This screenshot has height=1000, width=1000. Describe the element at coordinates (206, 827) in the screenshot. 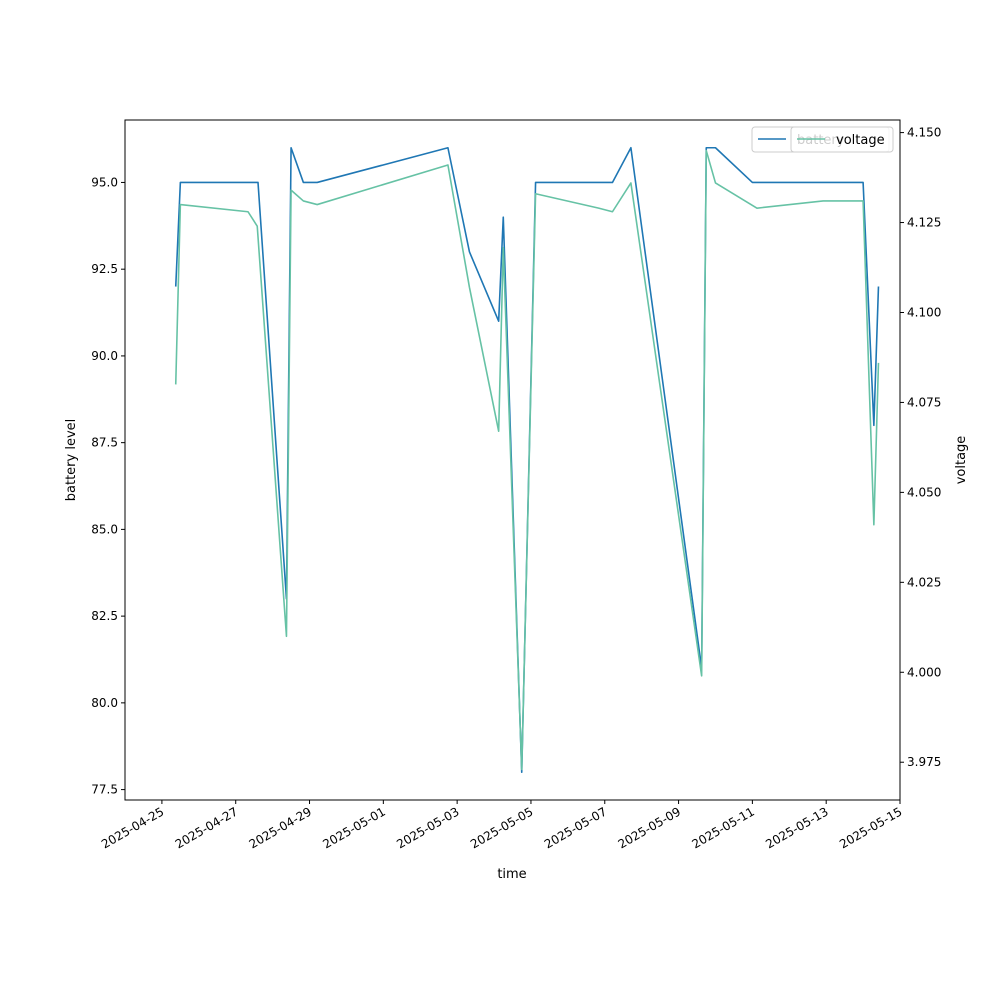

I see `x-tick-label: 2025-04-27` at that location.